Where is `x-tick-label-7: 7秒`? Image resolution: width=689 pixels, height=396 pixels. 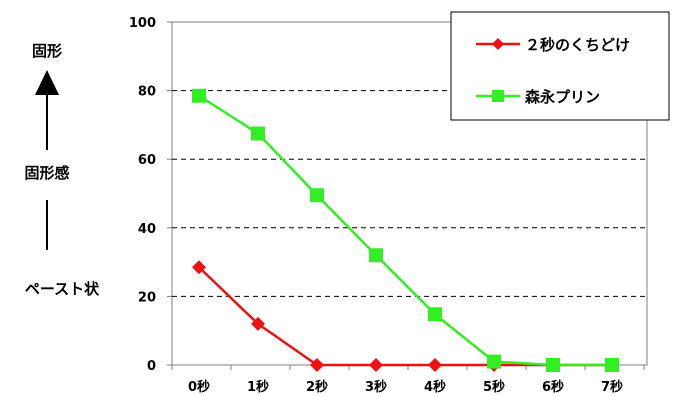 x-tick-label-7: 7秒 is located at coordinates (612, 387).